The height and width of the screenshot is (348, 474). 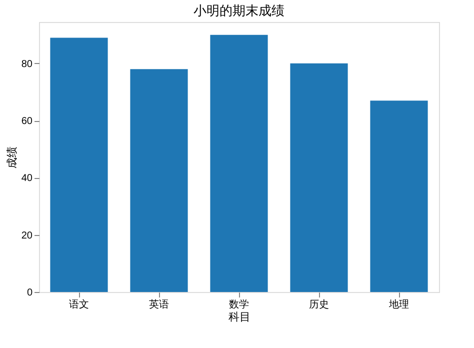 What do you see at coordinates (27, 122) in the screenshot?
I see `y-tick-label: 60` at bounding box center [27, 122].